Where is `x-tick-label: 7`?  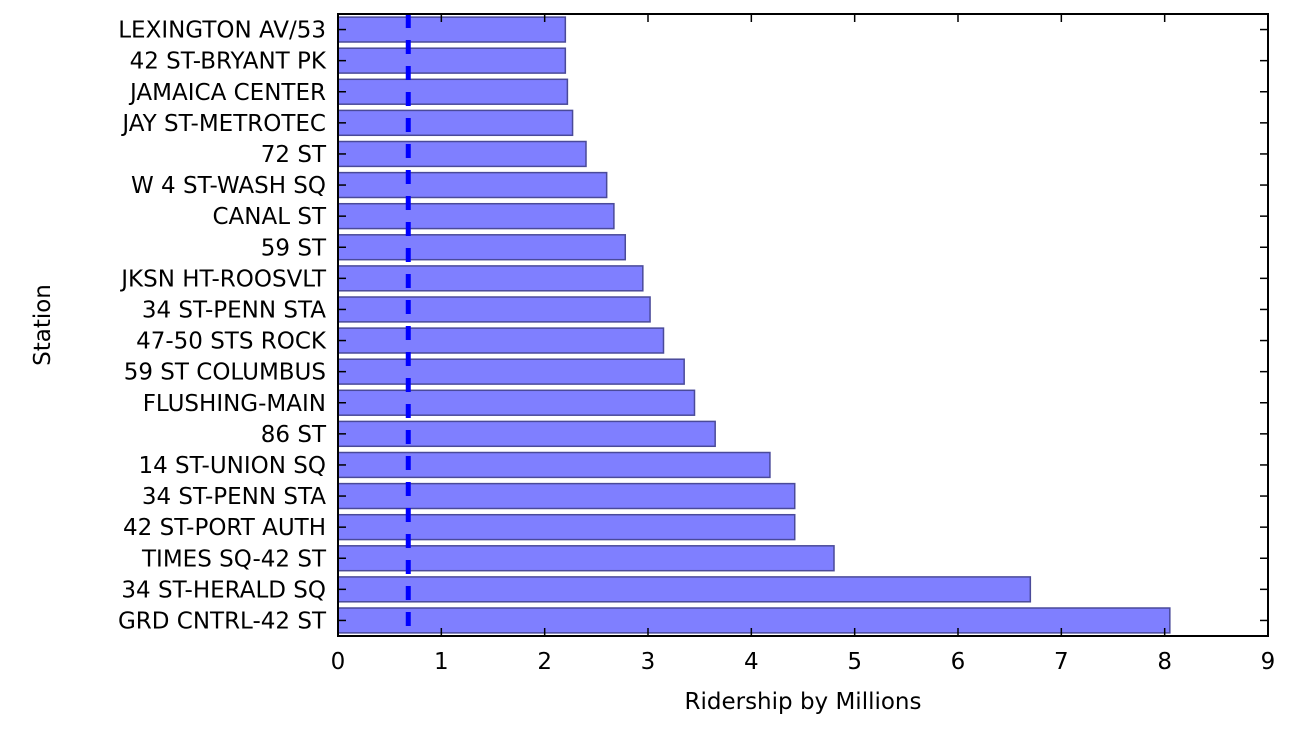 x-tick-label: 7 is located at coordinates (1061, 662).